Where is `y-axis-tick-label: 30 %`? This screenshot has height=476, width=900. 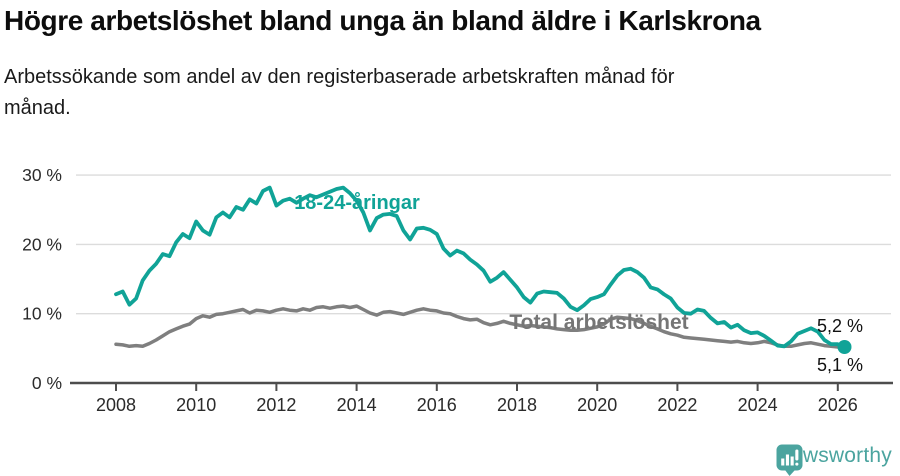 y-axis-tick-label: 30 % is located at coordinates (42, 175).